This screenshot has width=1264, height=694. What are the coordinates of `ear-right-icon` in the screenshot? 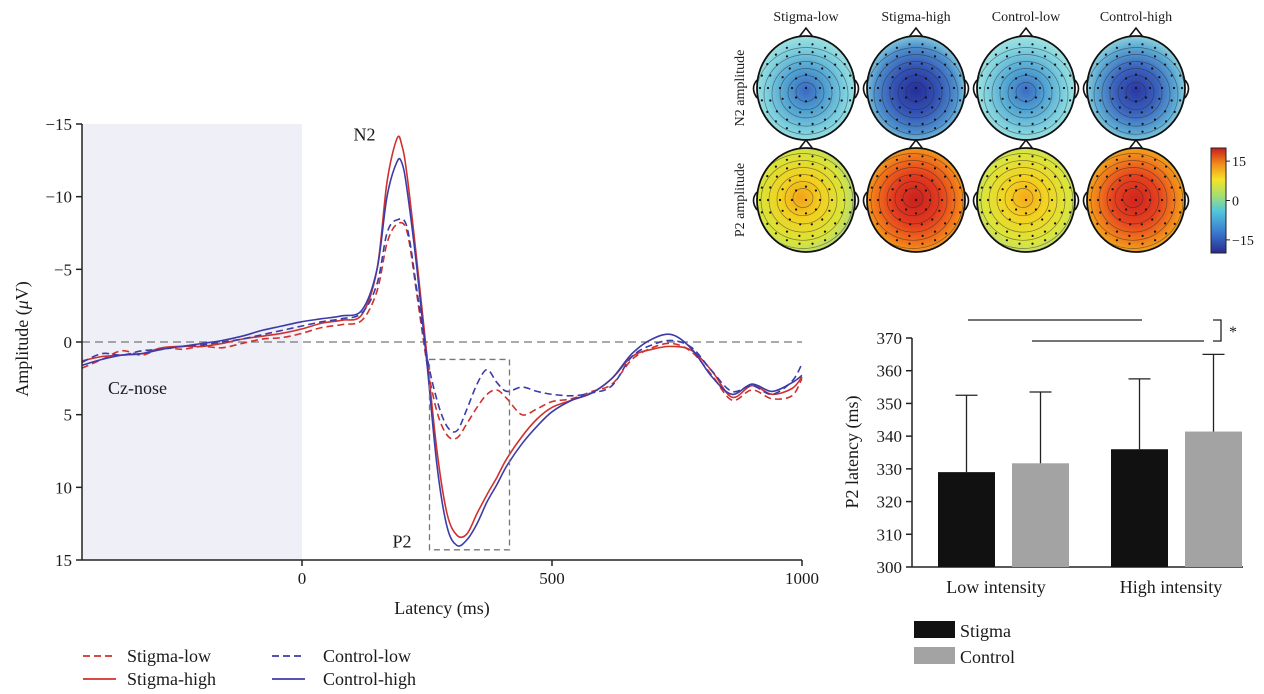 It's located at (1077, 89).